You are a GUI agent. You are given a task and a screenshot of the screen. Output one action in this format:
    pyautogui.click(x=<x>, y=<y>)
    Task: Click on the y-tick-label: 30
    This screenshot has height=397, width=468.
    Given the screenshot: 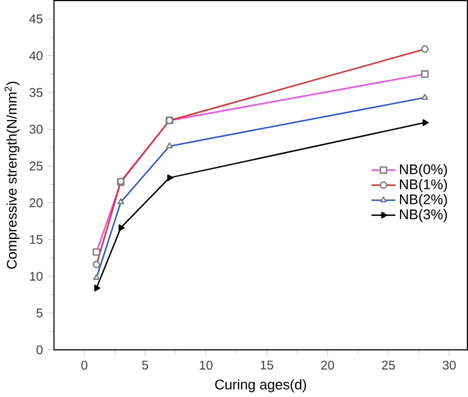 What is the action you would take?
    pyautogui.click(x=36, y=129)
    